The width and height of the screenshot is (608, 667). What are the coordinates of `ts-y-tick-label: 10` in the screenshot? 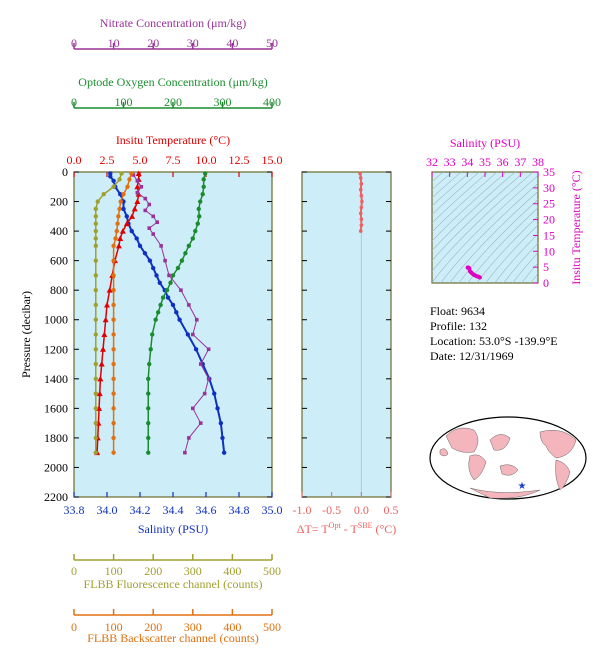 It's located at (549, 251).